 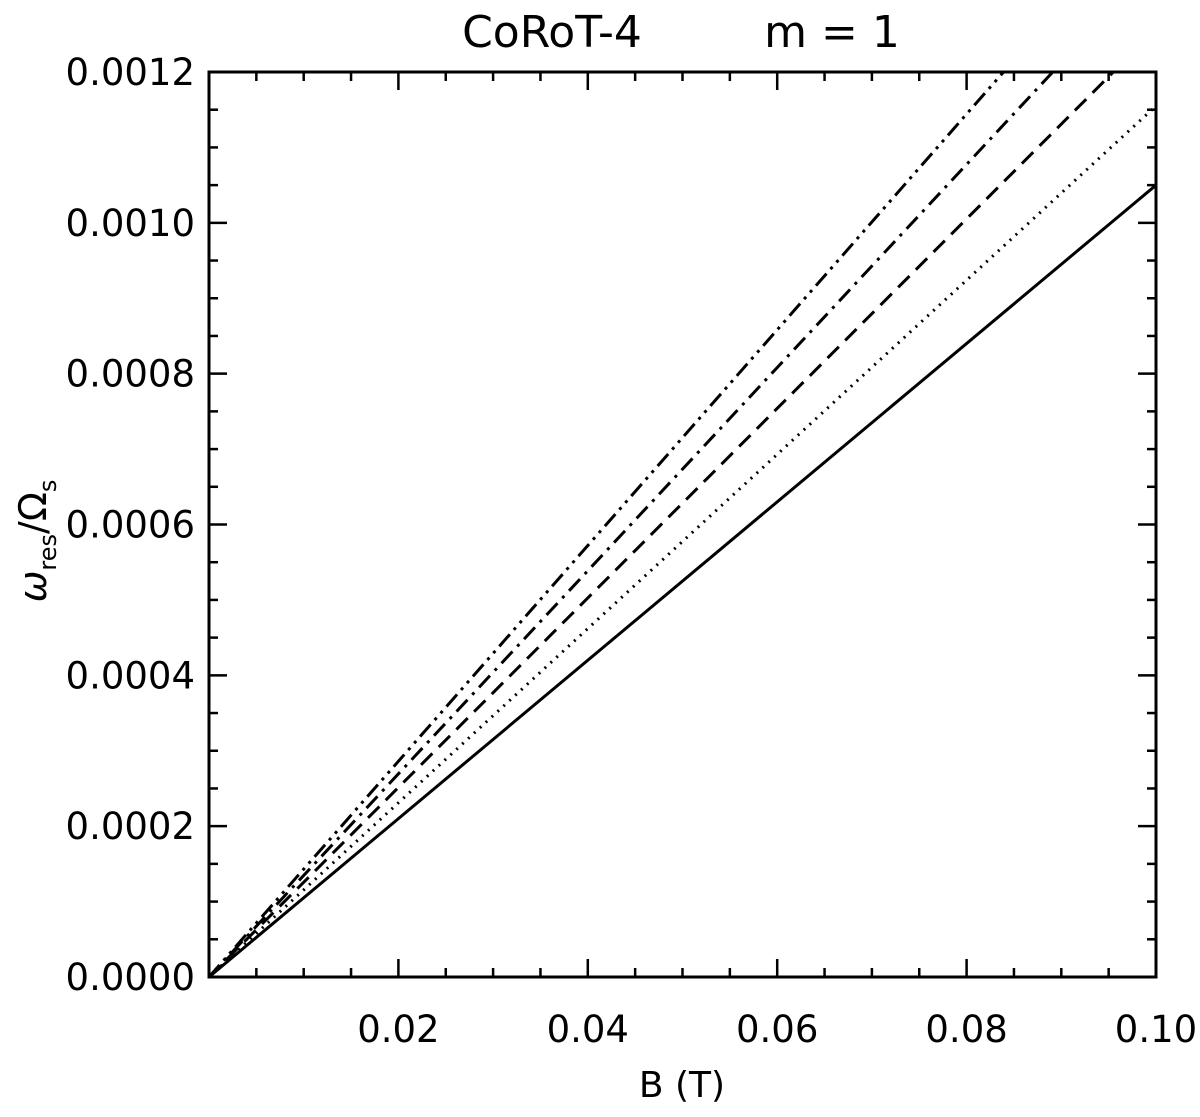 What do you see at coordinates (130, 223) in the screenshot?
I see `y-tick-label: 0.0010` at bounding box center [130, 223].